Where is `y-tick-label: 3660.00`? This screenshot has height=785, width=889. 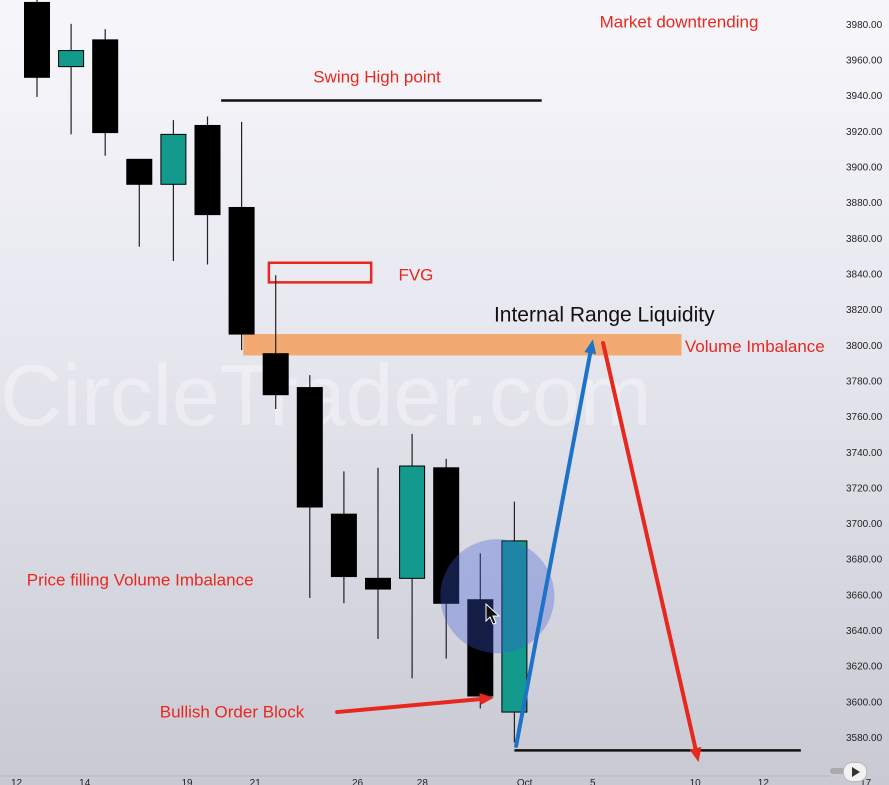 y-tick-label: 3660.00 is located at coordinates (864, 595).